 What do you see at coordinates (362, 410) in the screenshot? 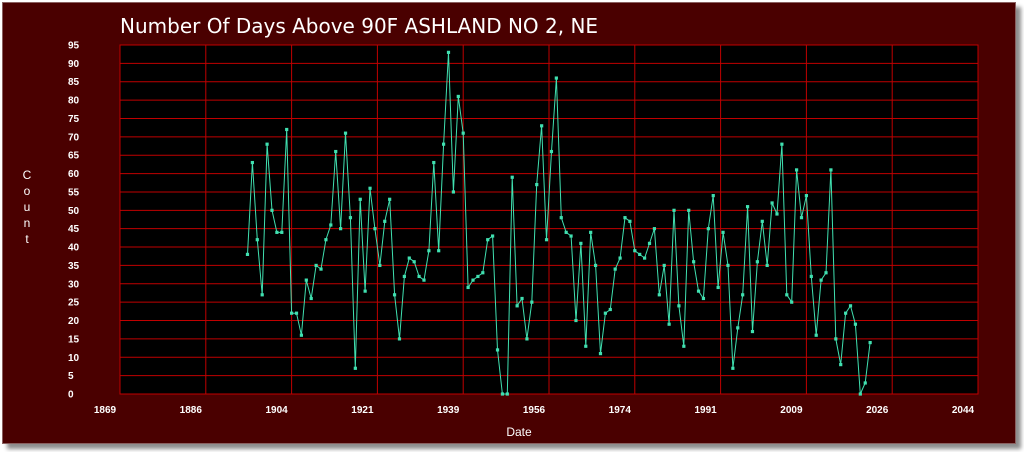
I see `x-tick-label: 1921` at bounding box center [362, 410].